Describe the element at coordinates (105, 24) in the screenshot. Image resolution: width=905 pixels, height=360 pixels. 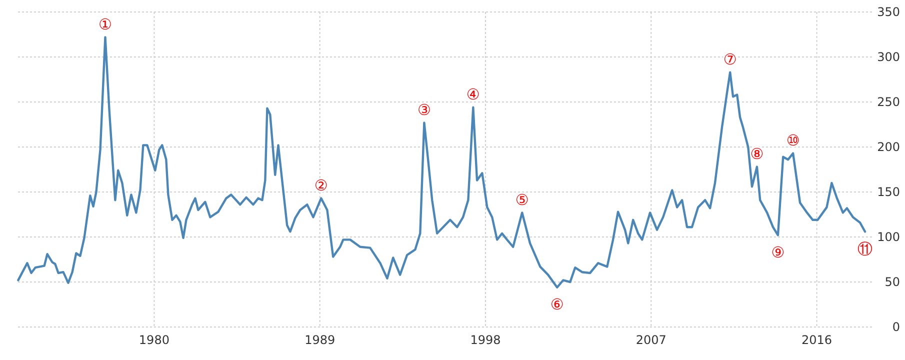
I see `annotation: ①` at that location.